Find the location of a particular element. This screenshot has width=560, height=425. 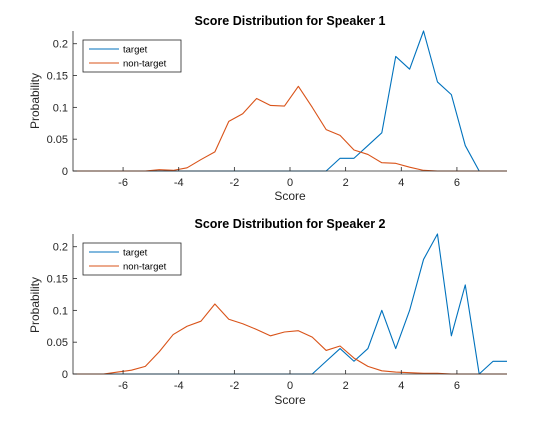

chart-title: Score Distribution for Speaker 2 is located at coordinates (289, 224).